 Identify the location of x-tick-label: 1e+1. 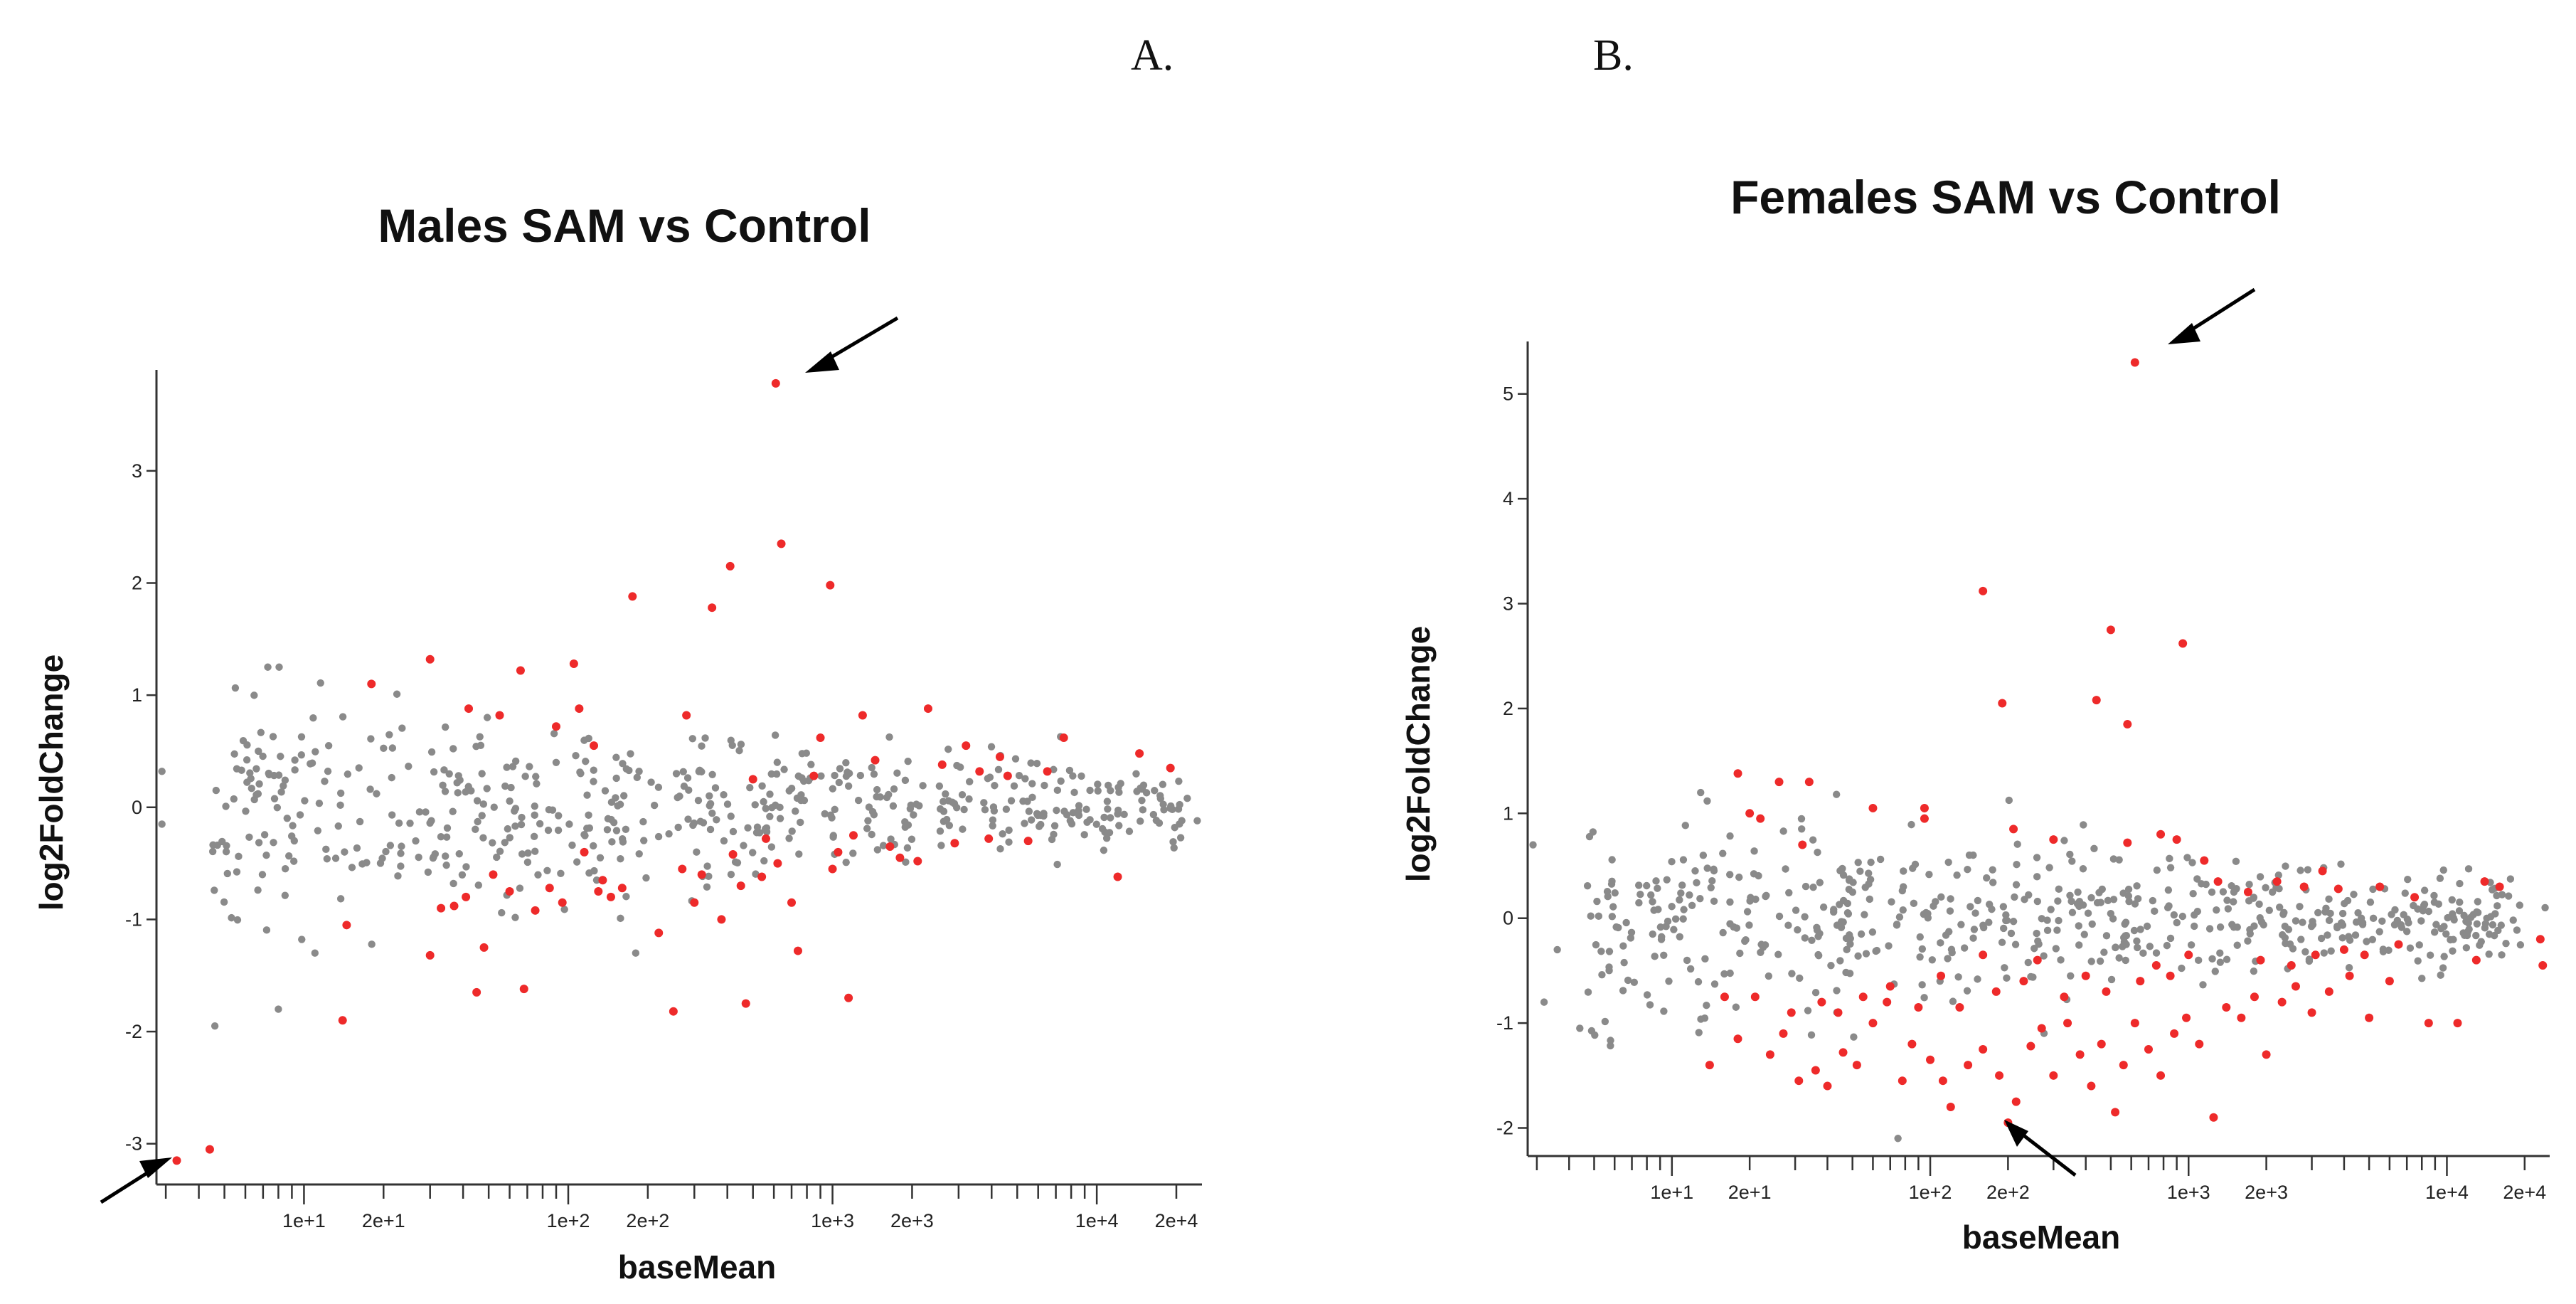
(1671, 1192).